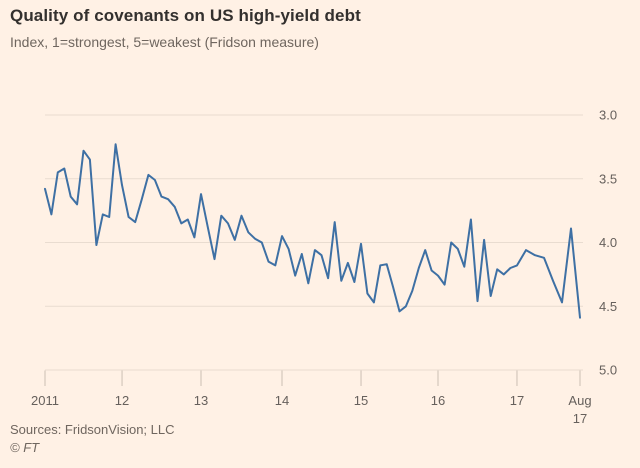  I want to click on x-axis-label-14: 14, so click(282, 400).